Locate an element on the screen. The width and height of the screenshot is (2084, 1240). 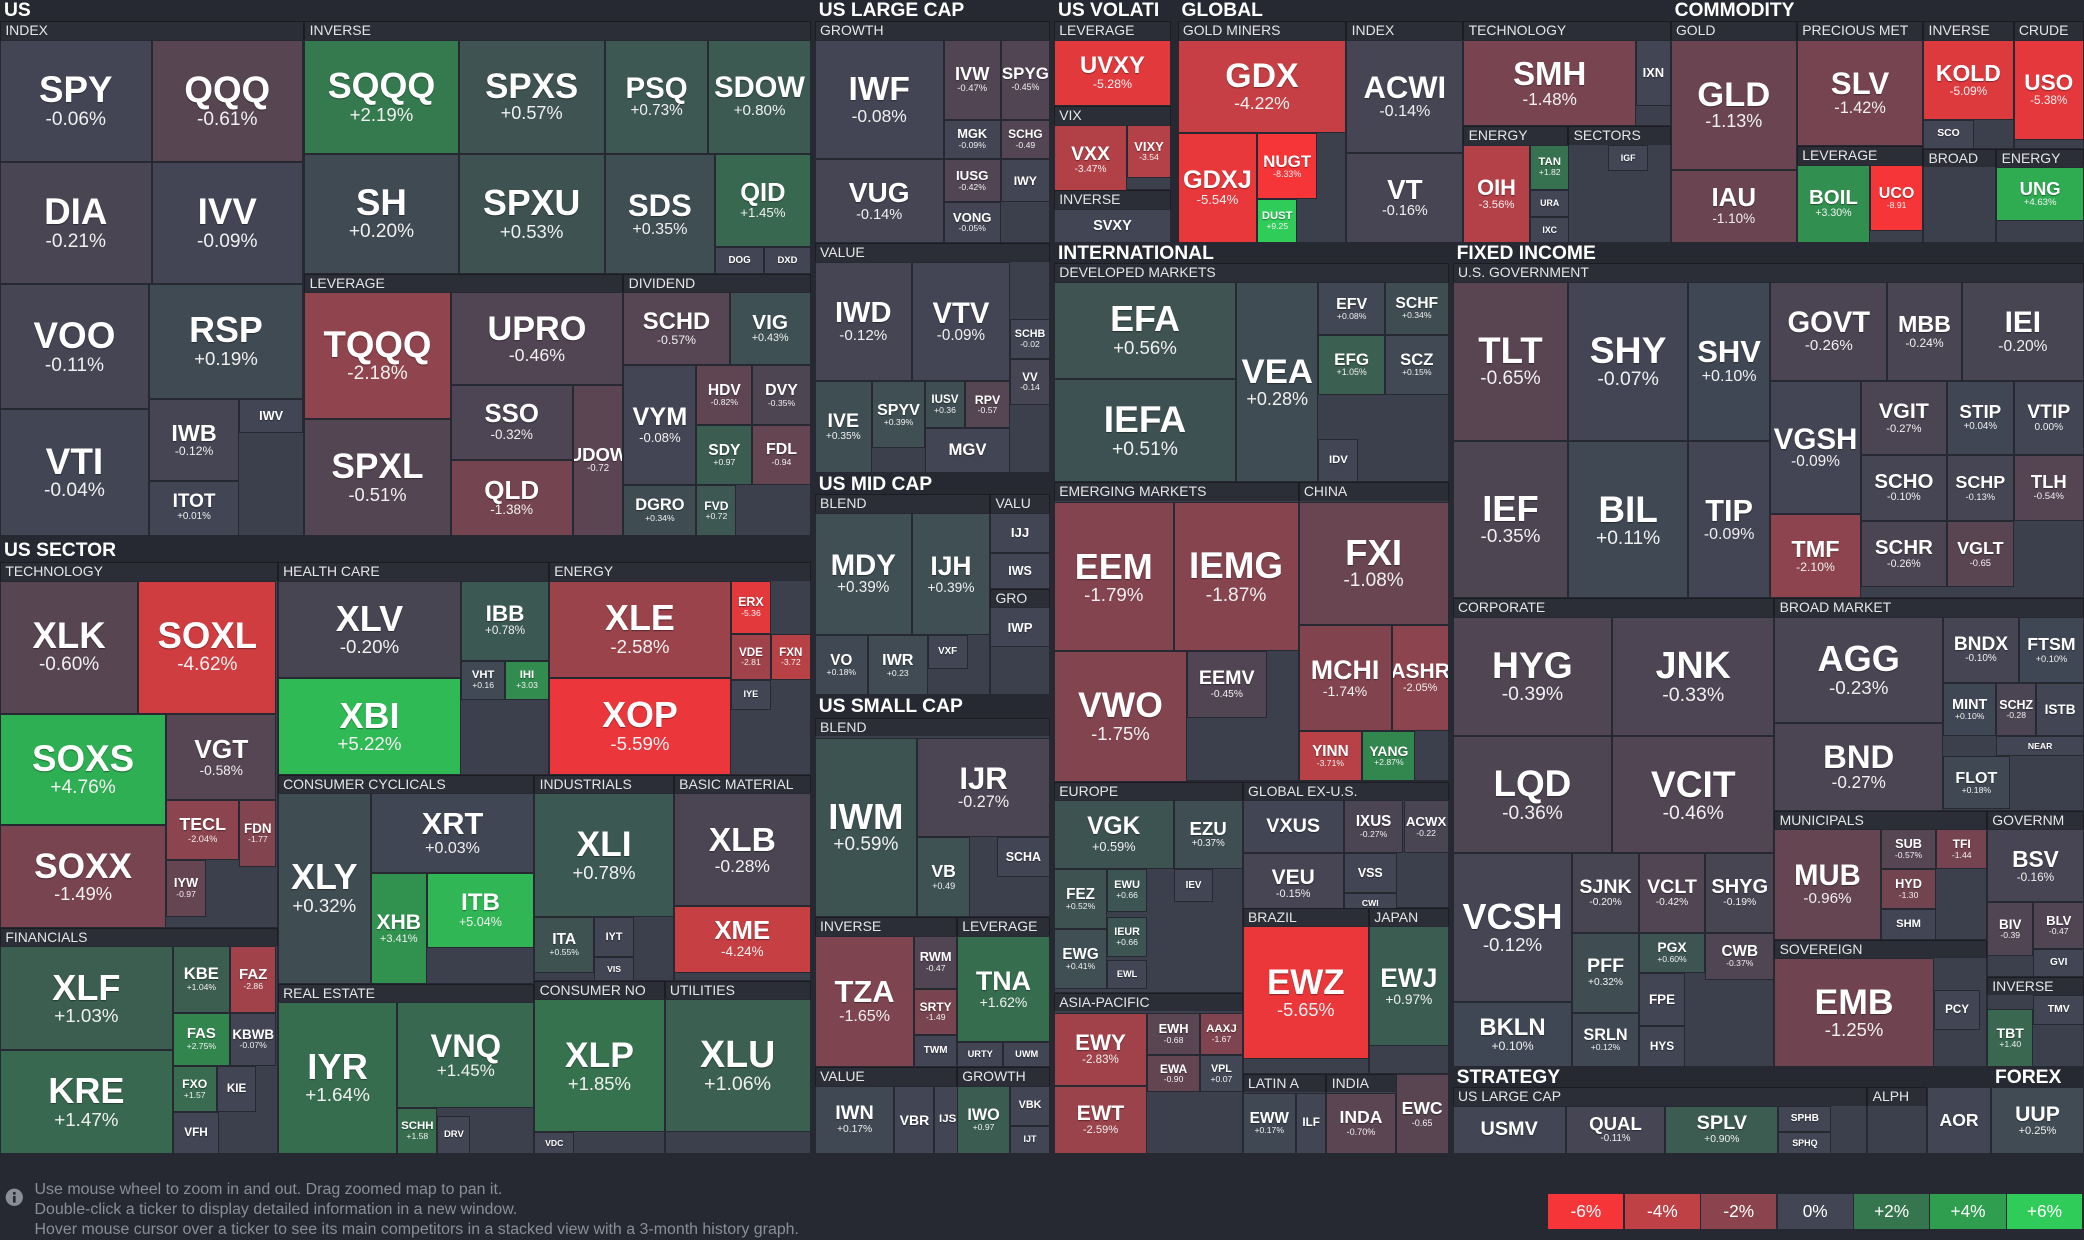
tile: SCHB -0.02 is located at coordinates (1030, 338).